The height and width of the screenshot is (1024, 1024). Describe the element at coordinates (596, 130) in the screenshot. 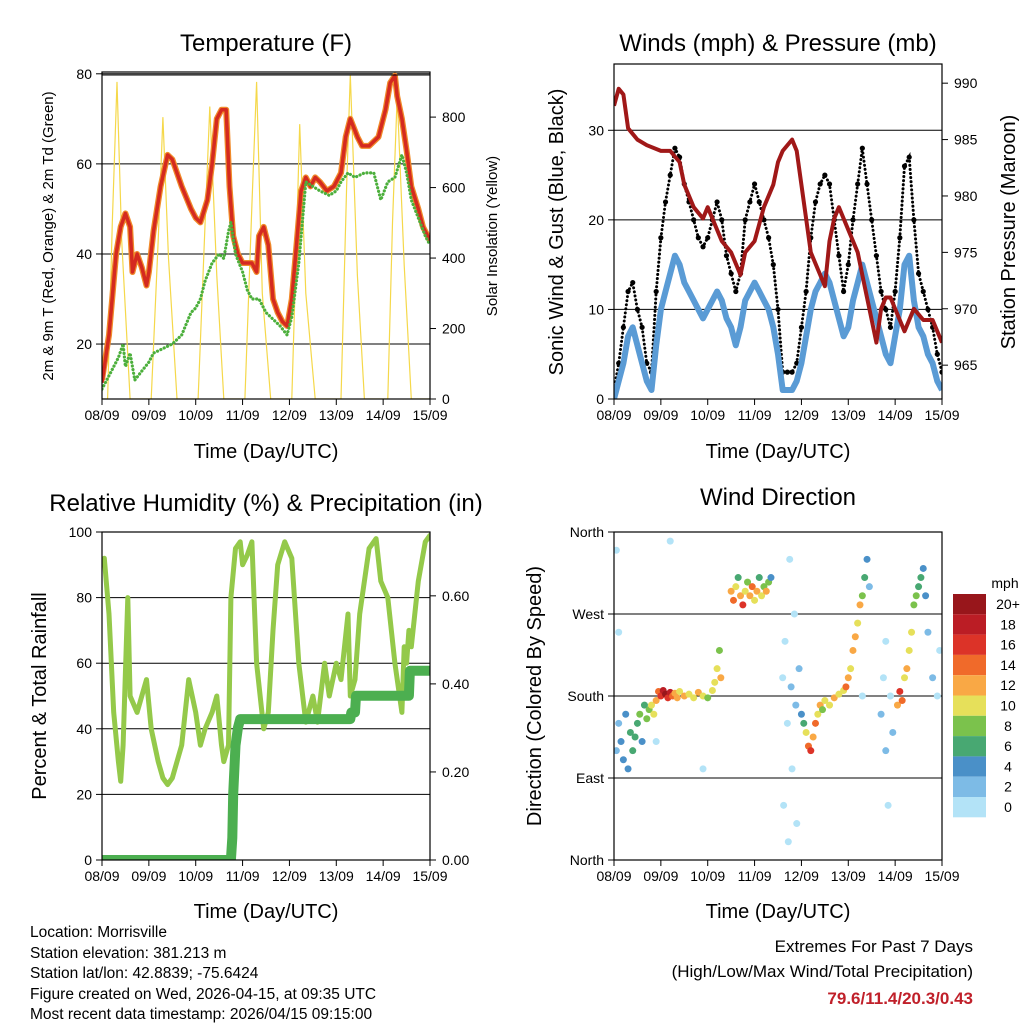

I see `y-tick-label: 30` at that location.